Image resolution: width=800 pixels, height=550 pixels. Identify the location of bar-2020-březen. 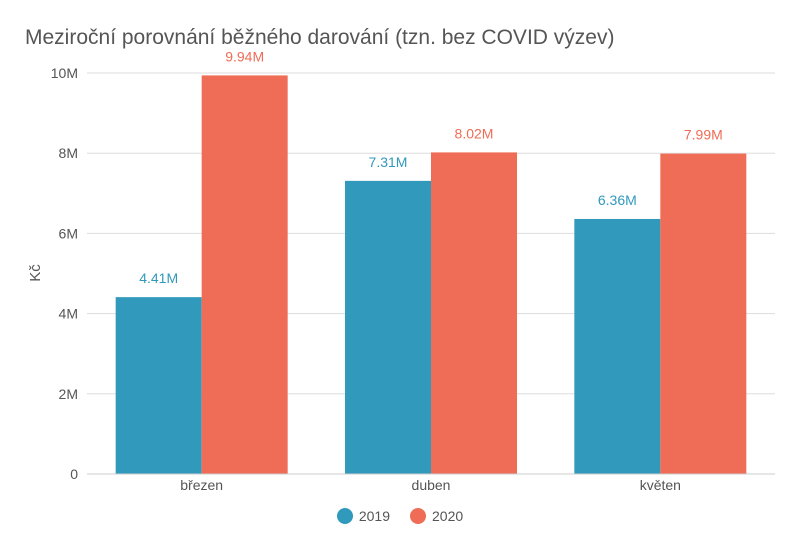
(244, 274).